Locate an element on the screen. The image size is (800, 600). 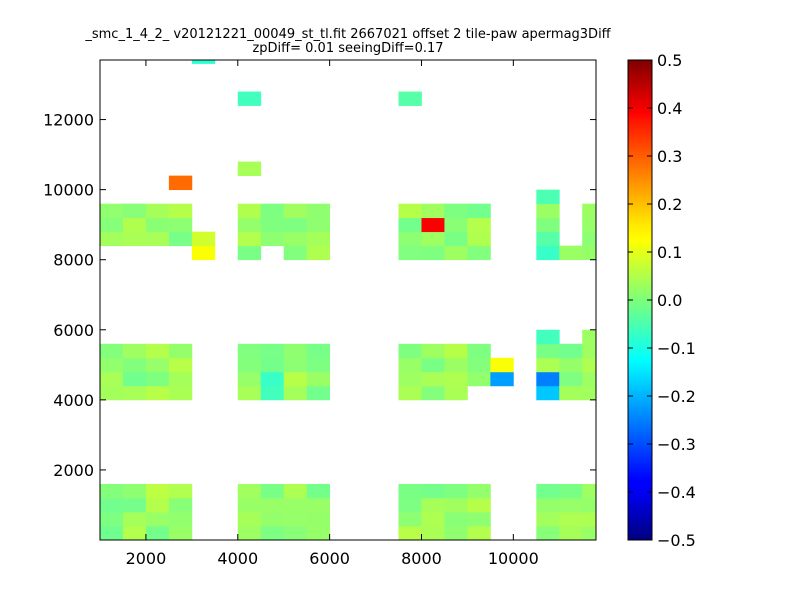
colorbar-tick-label: 0.3 is located at coordinates (669, 156).